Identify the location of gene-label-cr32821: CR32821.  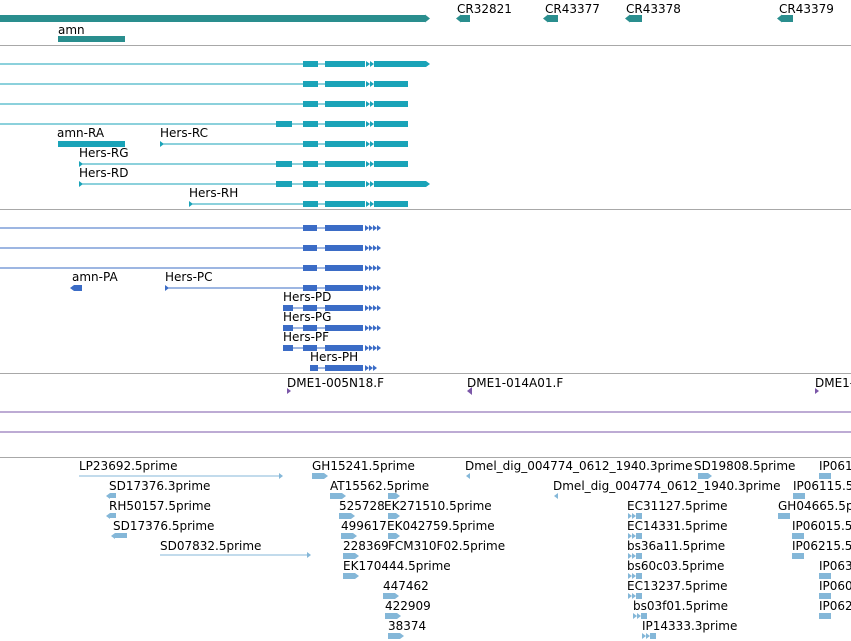
(484, 9).